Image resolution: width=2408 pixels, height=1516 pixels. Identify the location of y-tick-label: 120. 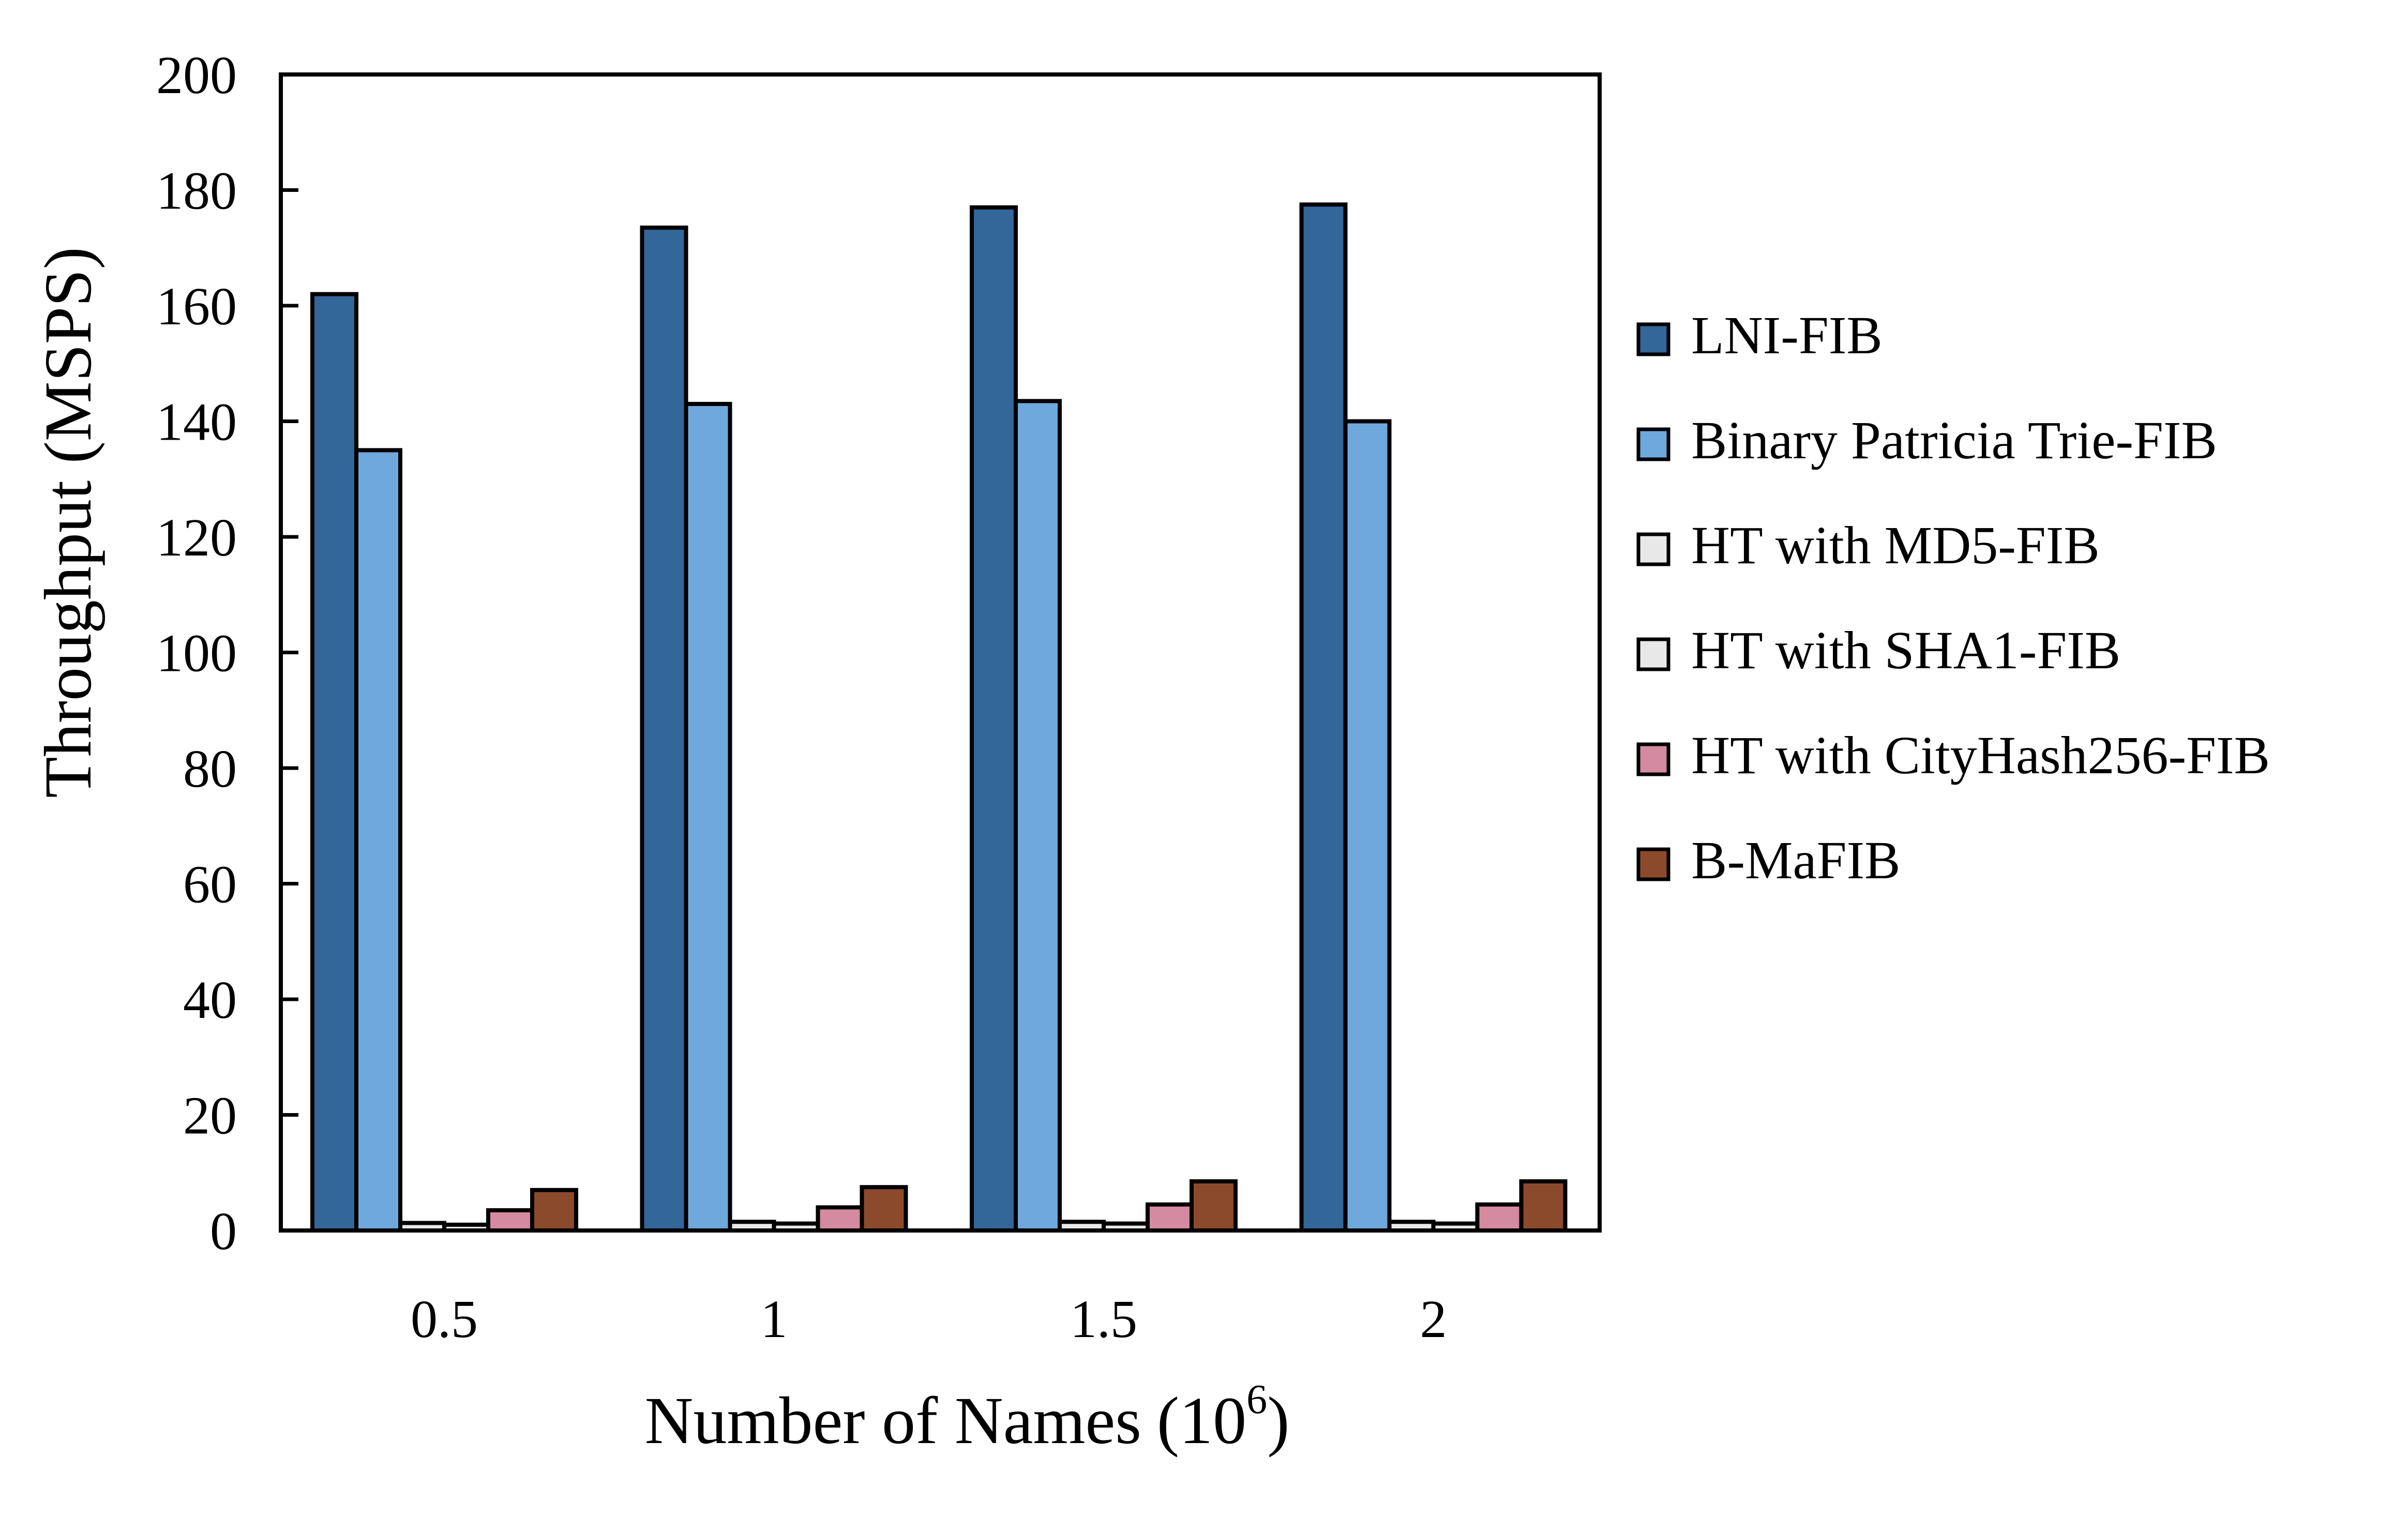
(197, 537).